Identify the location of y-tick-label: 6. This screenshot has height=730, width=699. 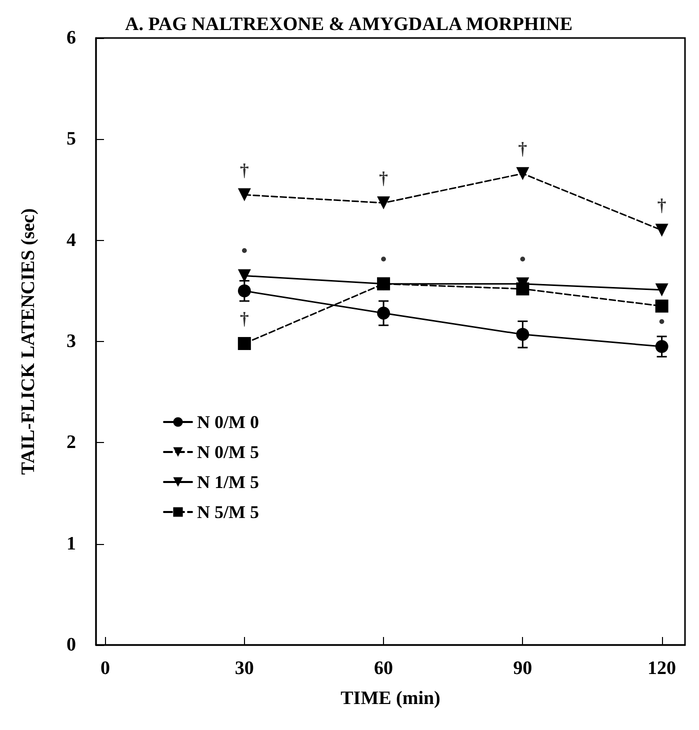
(71, 38).